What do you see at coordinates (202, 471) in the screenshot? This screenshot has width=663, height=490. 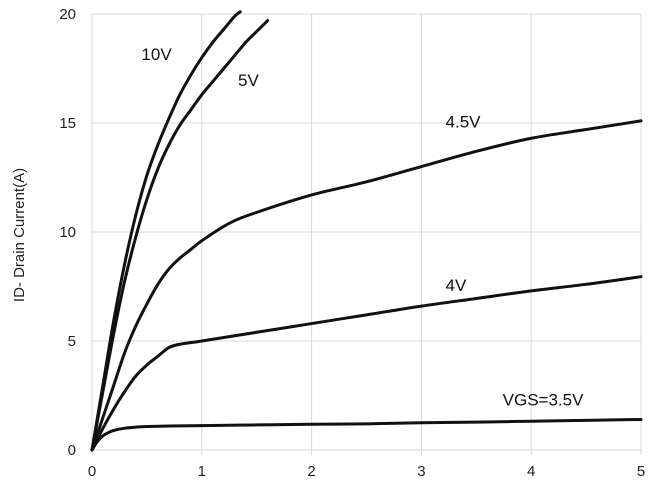 I see `x-tick-label: 1` at bounding box center [202, 471].